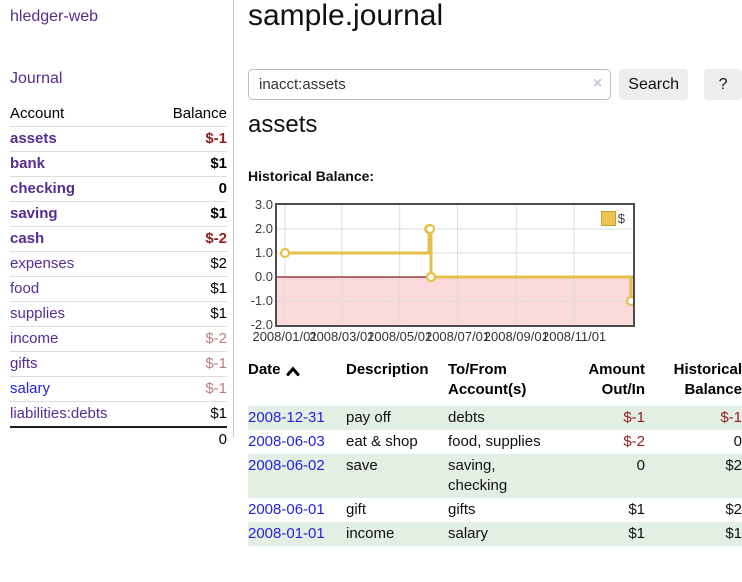 The image size is (742, 582). Describe the element at coordinates (118, 264) in the screenshot. I see `account-row: expenses $2` at that location.